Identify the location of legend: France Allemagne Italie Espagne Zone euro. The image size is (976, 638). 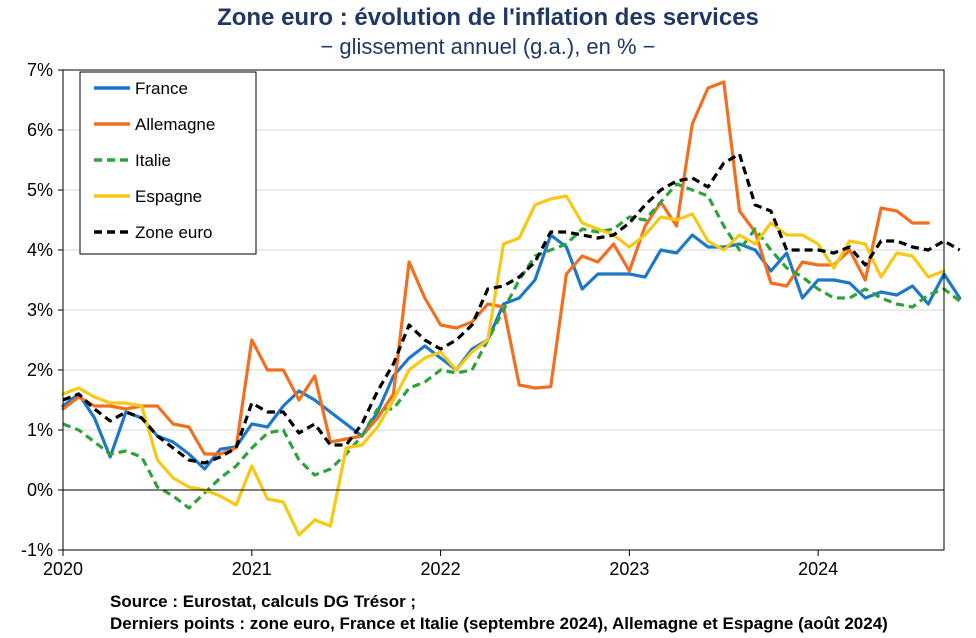
(168, 163).